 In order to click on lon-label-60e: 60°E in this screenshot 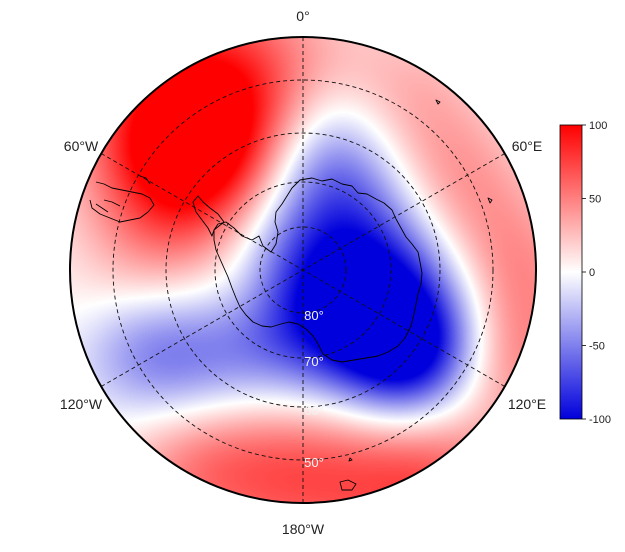, I will do `click(527, 146)`.